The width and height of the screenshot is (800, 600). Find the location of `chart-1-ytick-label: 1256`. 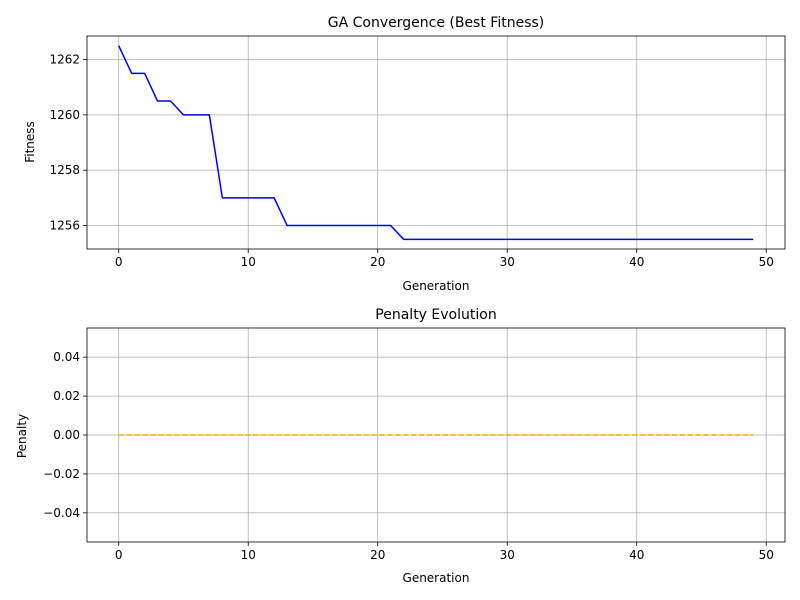

chart-1-ytick-label: 1256 is located at coordinates (64, 225).